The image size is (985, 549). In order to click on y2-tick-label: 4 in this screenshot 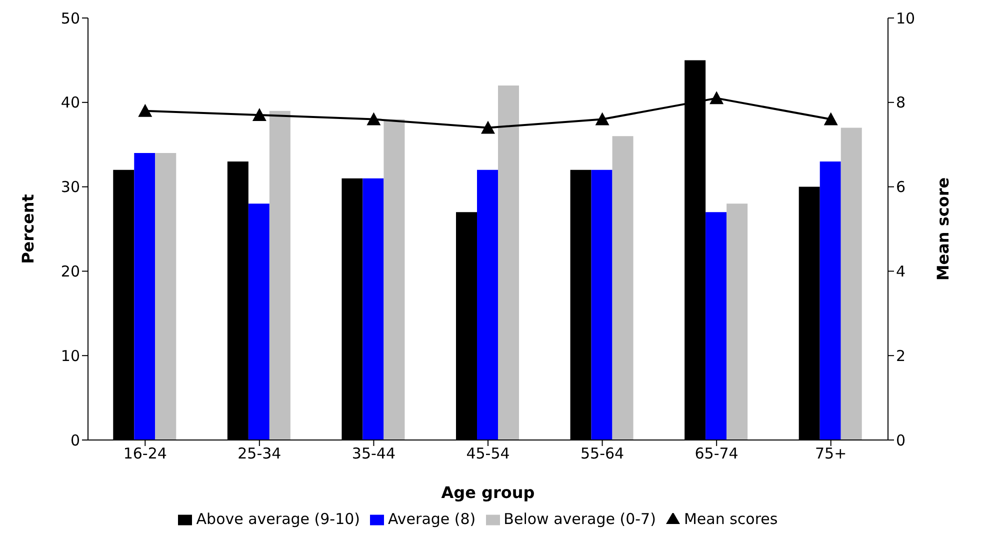, I will do `click(901, 271)`.